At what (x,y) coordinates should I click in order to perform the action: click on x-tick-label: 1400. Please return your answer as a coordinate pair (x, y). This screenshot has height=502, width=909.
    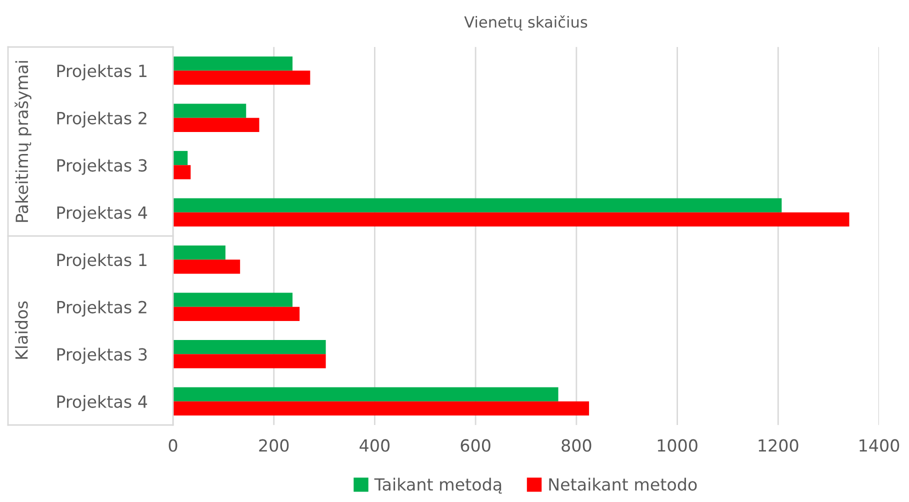
    Looking at the image, I should click on (880, 445).